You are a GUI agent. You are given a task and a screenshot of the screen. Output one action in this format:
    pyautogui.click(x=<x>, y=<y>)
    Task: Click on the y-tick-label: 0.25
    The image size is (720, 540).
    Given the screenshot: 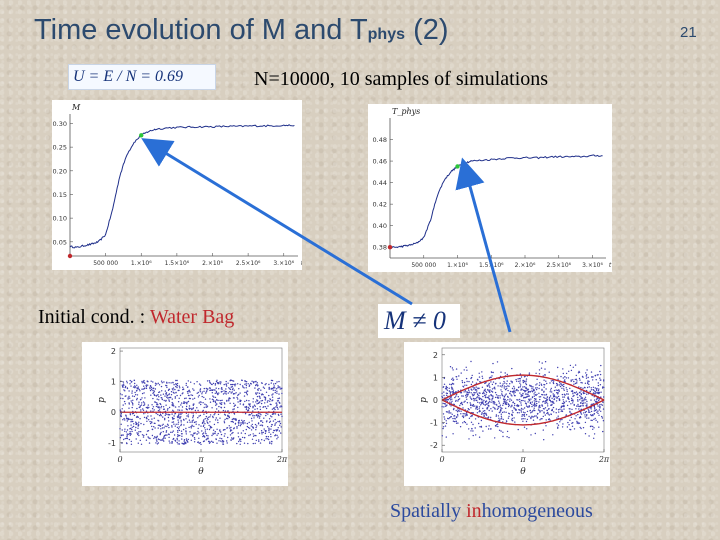 What is the action you would take?
    pyautogui.click(x=60, y=148)
    